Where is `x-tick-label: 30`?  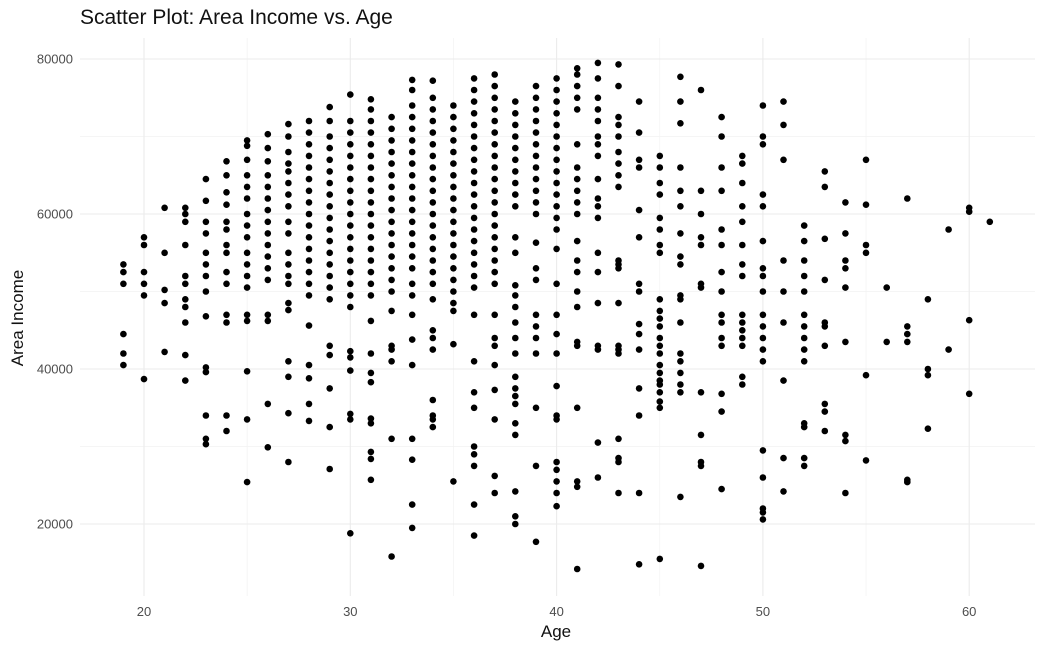 x-tick-label: 30 is located at coordinates (350, 611).